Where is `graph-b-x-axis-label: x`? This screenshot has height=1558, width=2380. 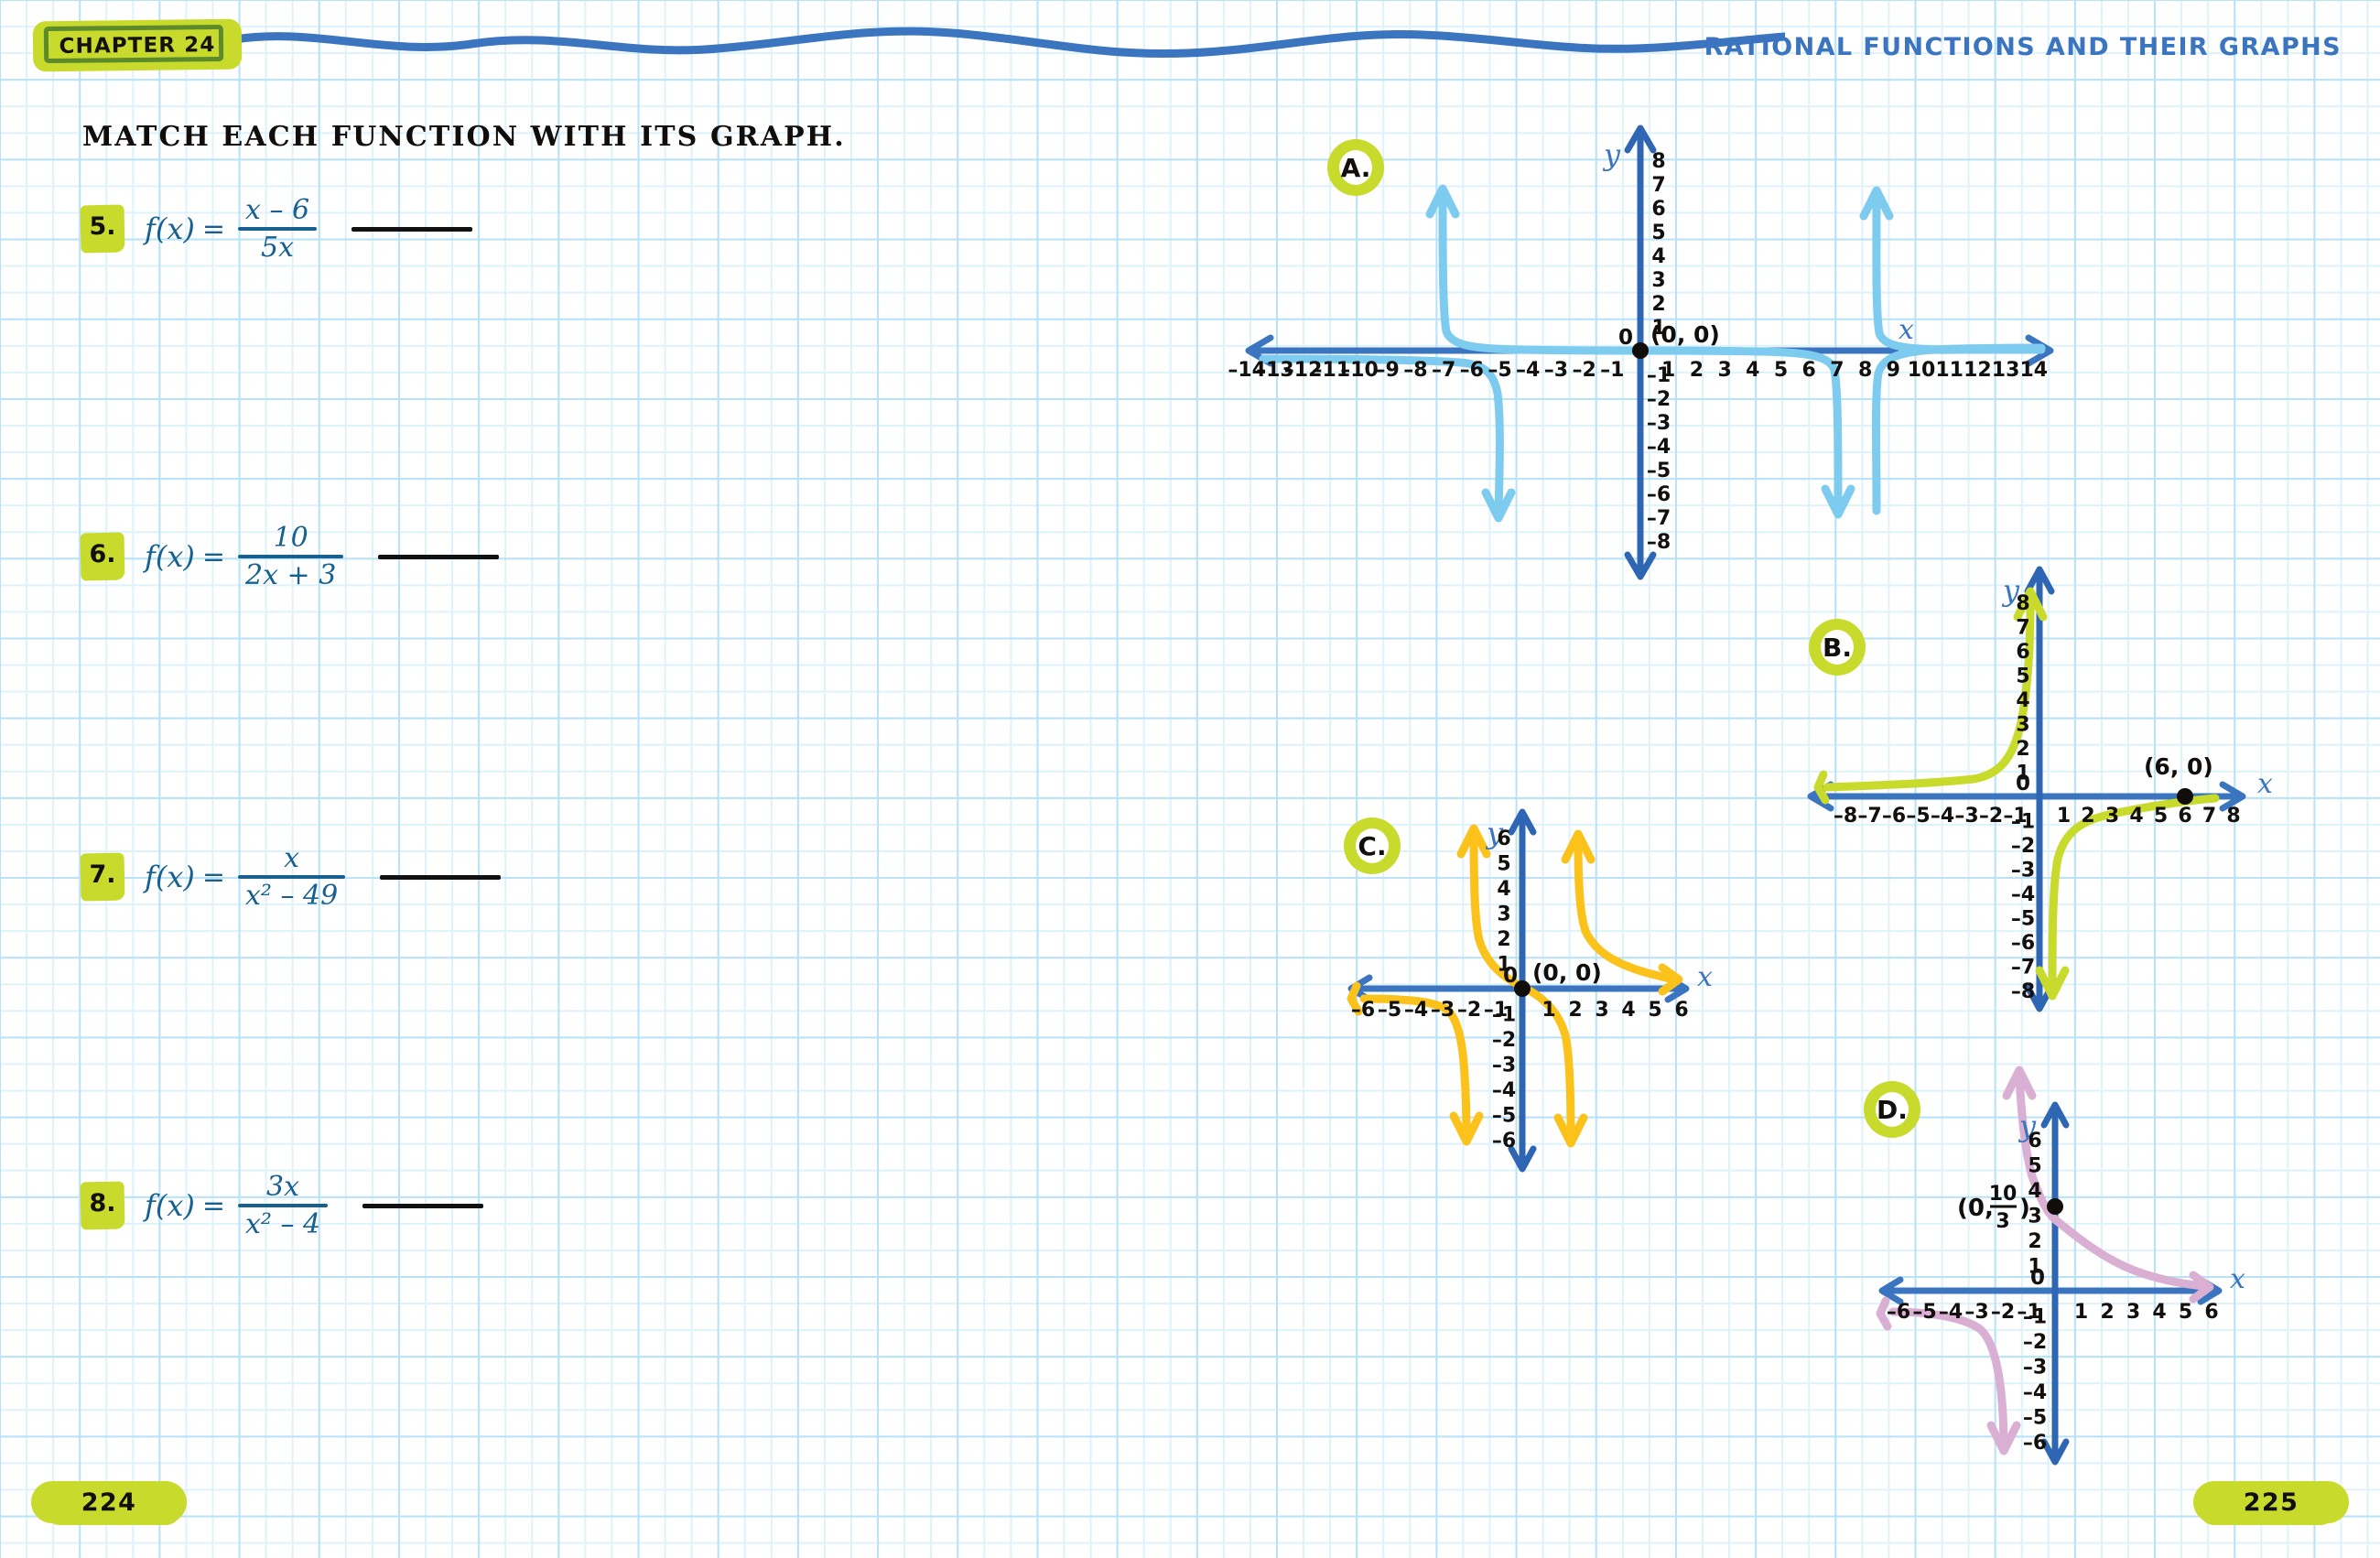
graph-b-x-axis-label: x is located at coordinates (2265, 784).